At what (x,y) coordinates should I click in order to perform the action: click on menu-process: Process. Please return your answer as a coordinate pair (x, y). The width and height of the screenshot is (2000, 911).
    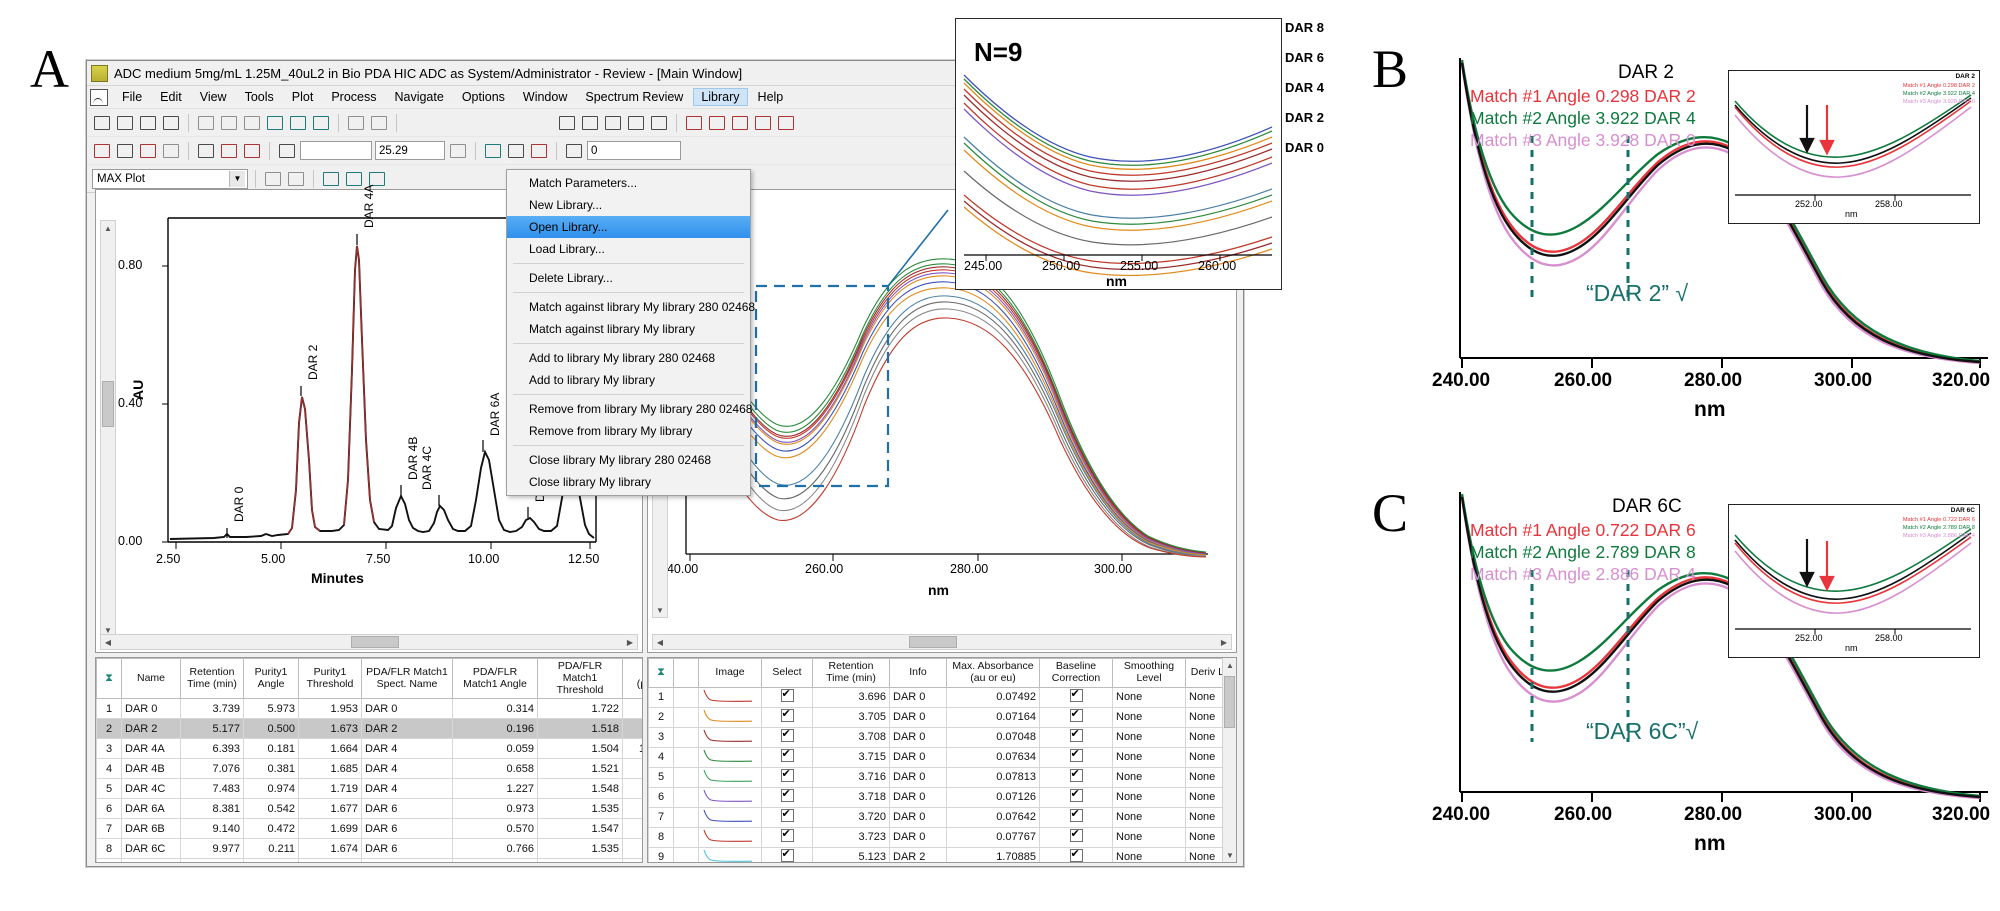
    Looking at the image, I should click on (354, 97).